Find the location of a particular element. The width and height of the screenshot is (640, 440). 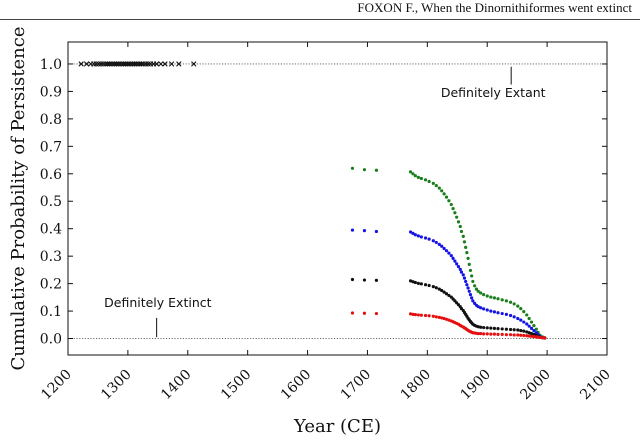

series-green is located at coordinates (448, 253).